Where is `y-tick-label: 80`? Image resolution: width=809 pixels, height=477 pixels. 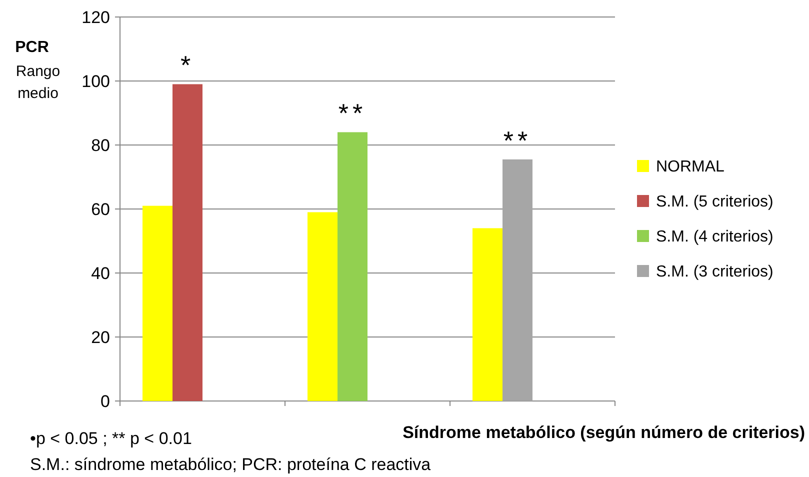
y-tick-label: 80 is located at coordinates (100, 145).